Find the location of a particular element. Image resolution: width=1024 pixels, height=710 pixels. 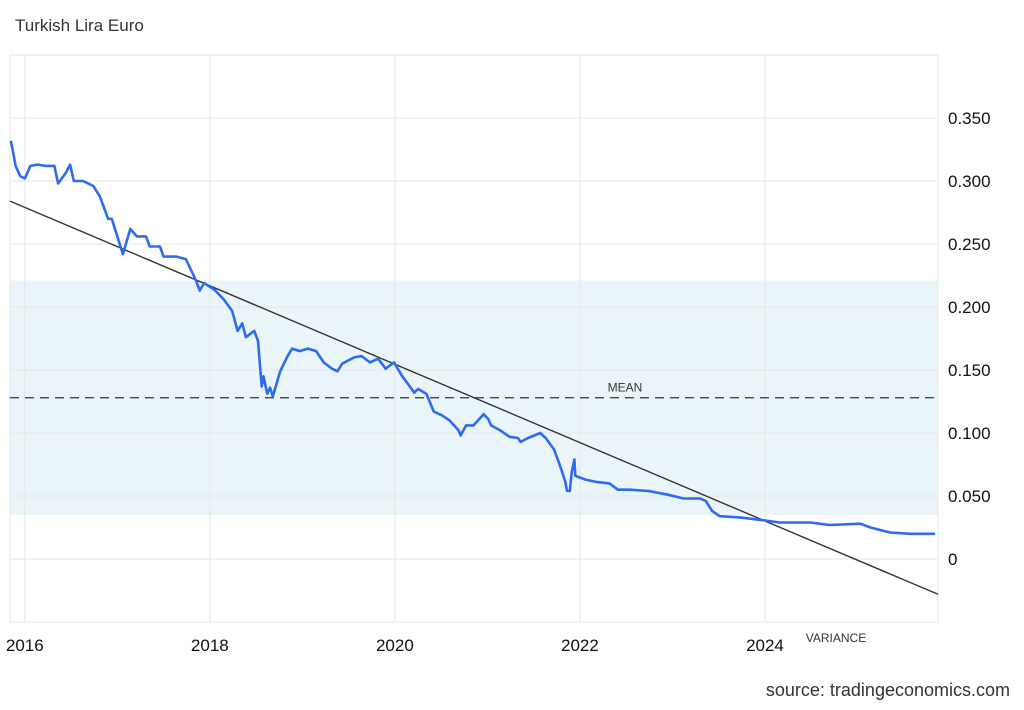

variance-label: VARIANCE is located at coordinates (836, 638).